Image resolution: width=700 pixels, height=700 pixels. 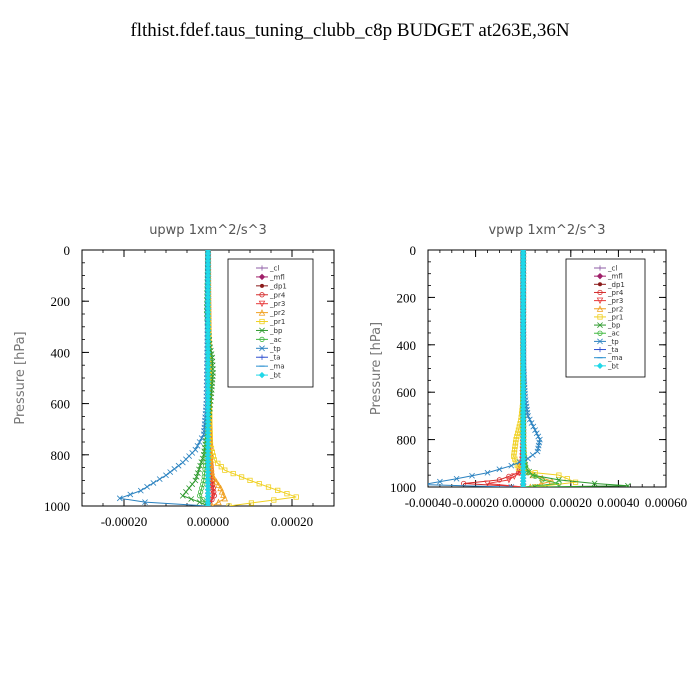 I want to click on legend-box, so click(x=270, y=323).